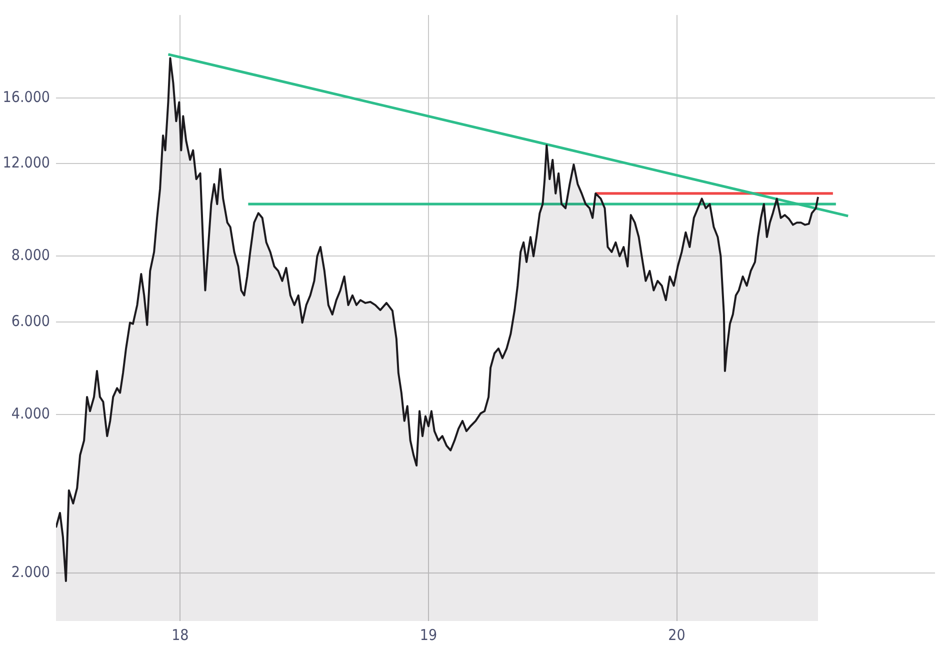  Describe the element at coordinates (30, 571) in the screenshot. I see `y-tick-label: 2.000` at that location.